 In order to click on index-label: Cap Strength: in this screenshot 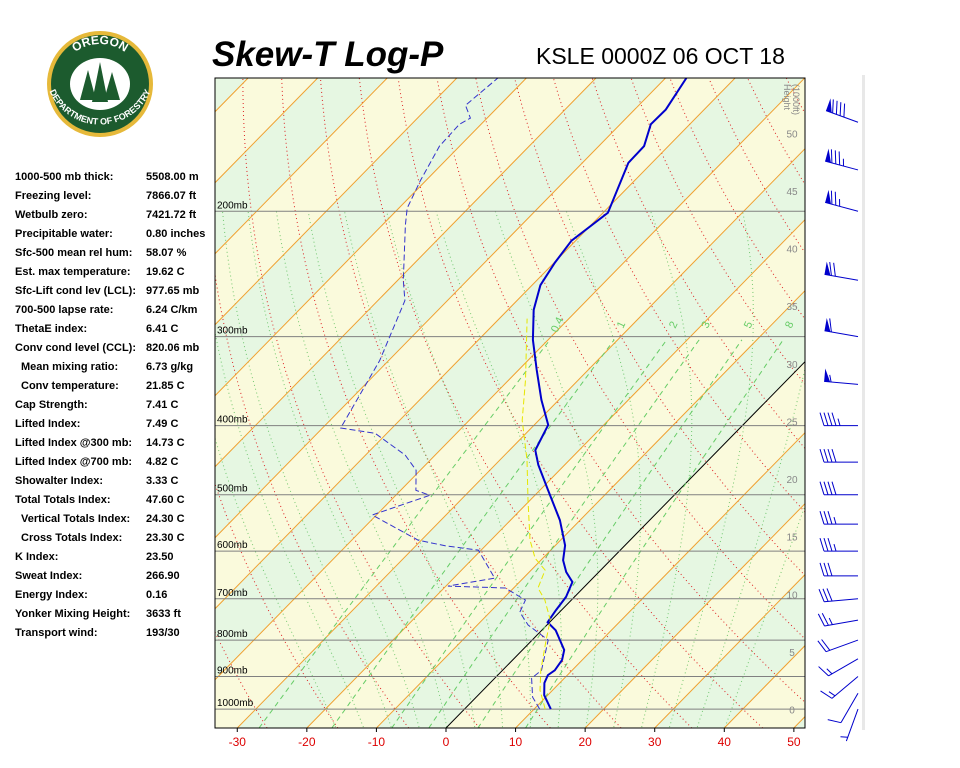, I will do `click(51, 404)`.